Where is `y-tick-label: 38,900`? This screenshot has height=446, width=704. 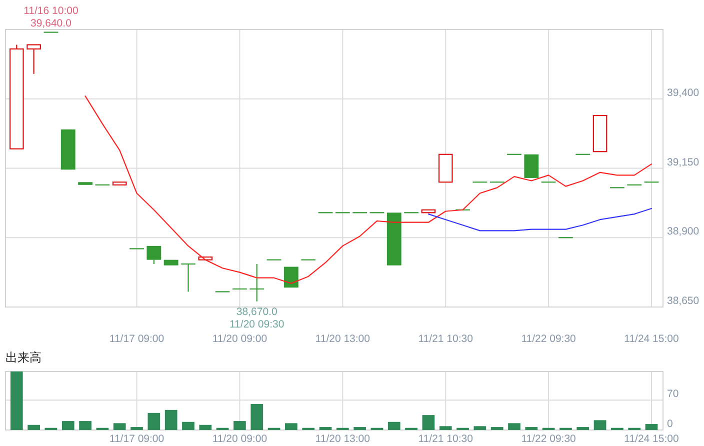
y-tick-label: 38,900 is located at coordinates (683, 232).